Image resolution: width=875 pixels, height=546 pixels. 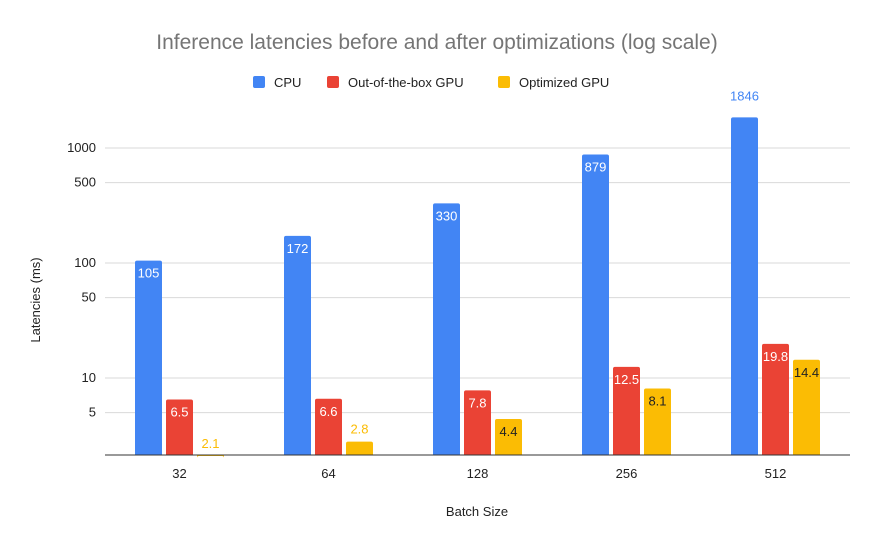 What do you see at coordinates (287, 82) in the screenshot?
I see `legend-label: CPU` at bounding box center [287, 82].